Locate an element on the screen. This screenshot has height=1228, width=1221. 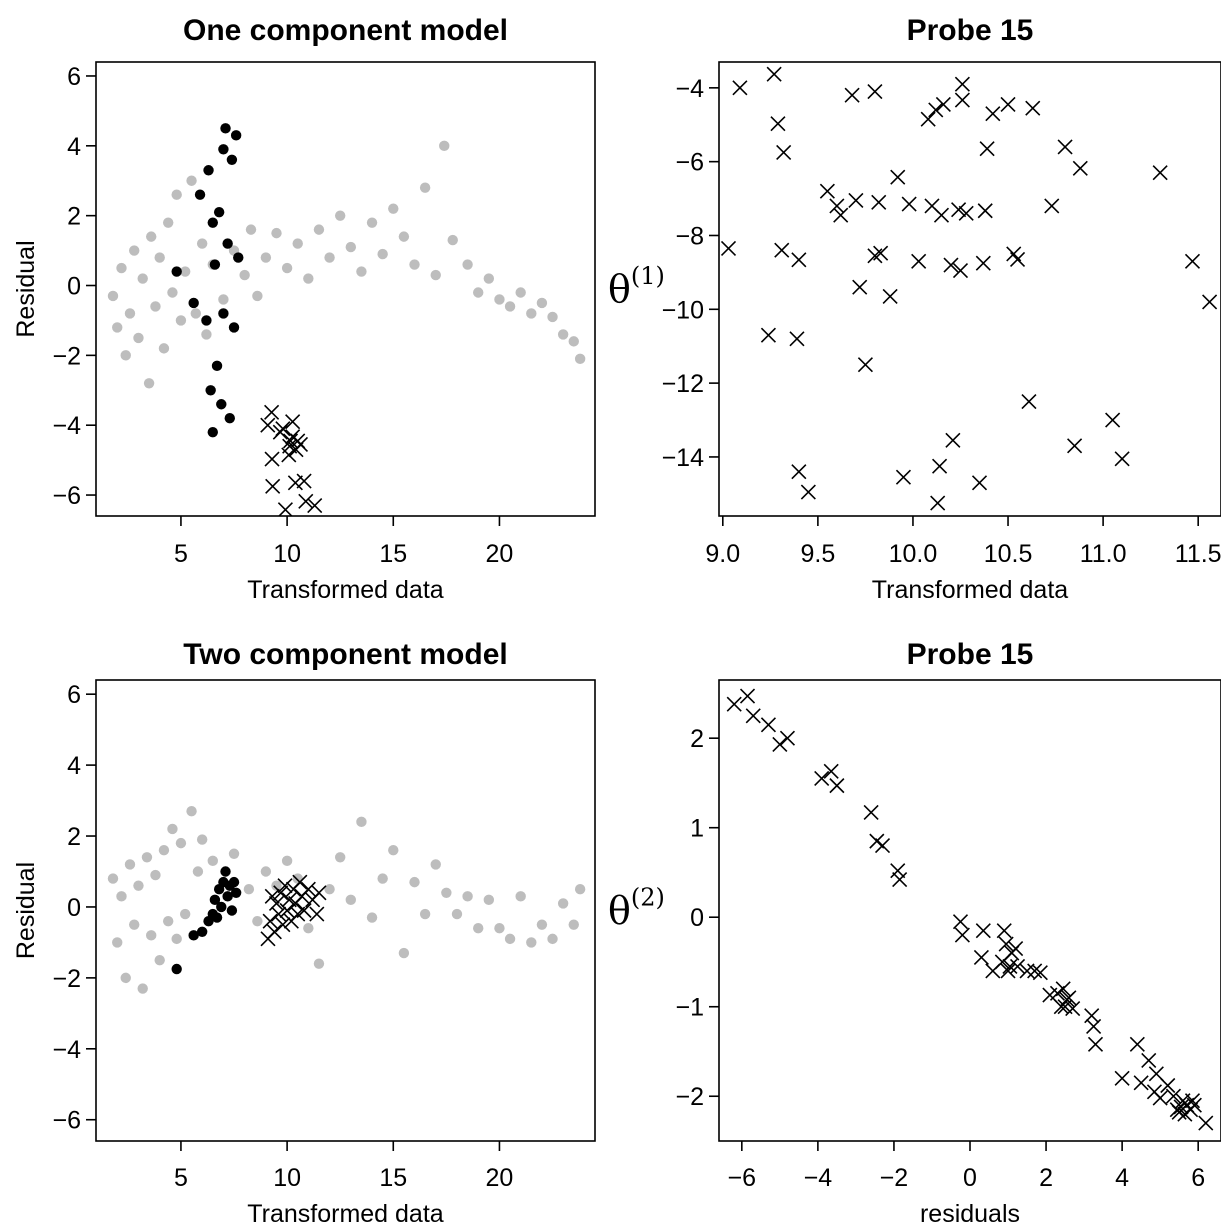
x-tick-label: 10.0 is located at coordinates (913, 554).